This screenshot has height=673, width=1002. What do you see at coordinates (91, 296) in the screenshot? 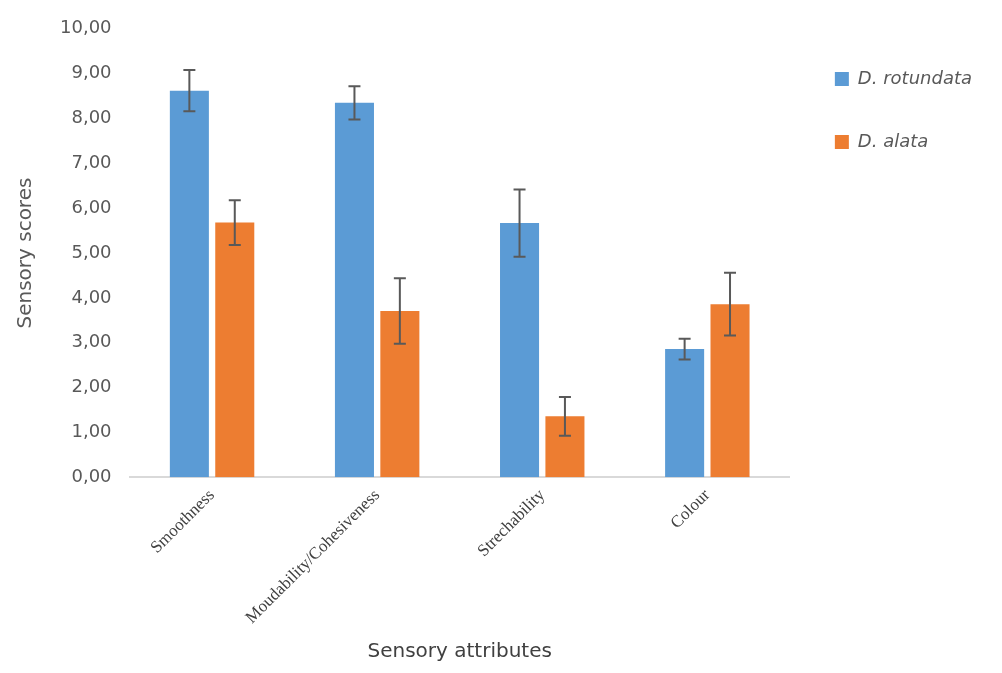
I see `y-tick-label: 4,00` at bounding box center [91, 296].